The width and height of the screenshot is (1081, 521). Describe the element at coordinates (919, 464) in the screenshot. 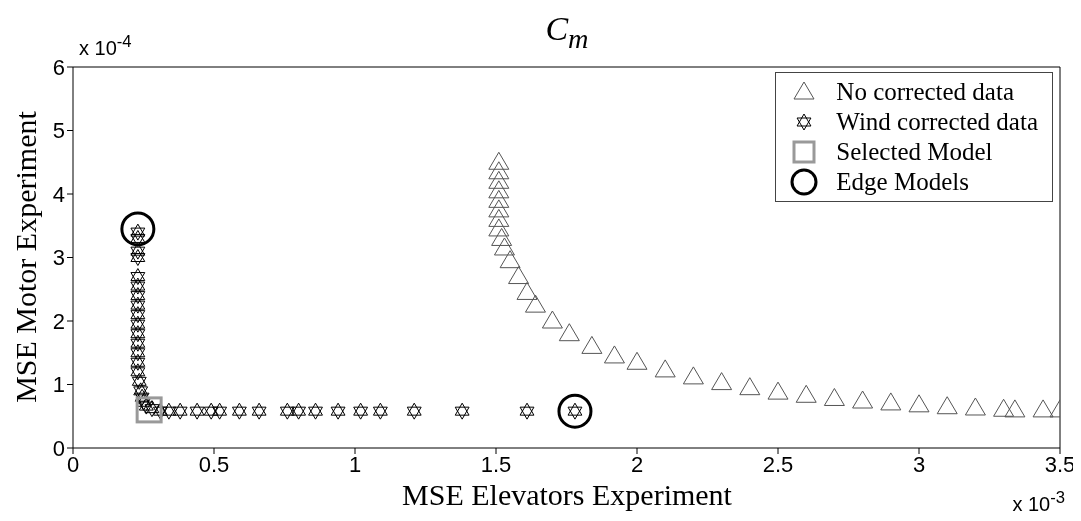

I see `x-tick-label: 3` at that location.